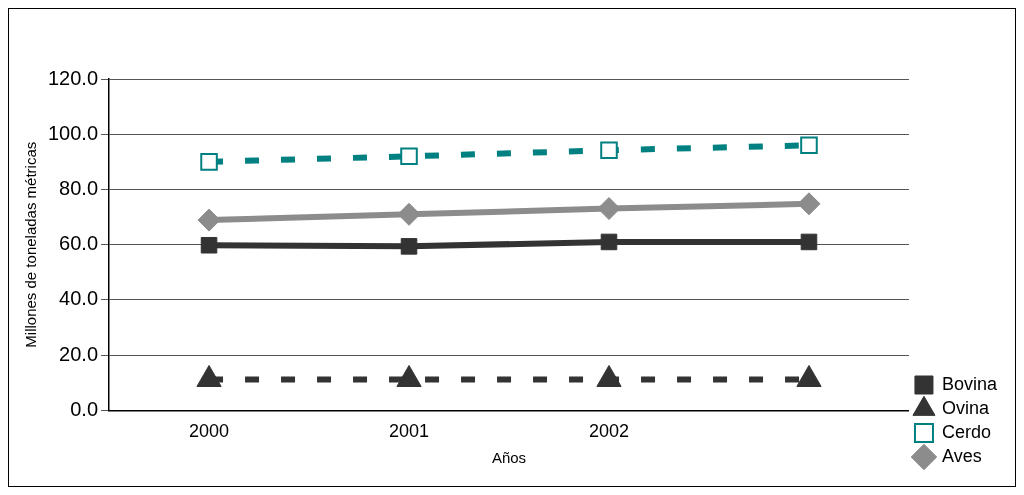 The image size is (1024, 495). I want to click on legend-label: Aves, so click(961, 455).